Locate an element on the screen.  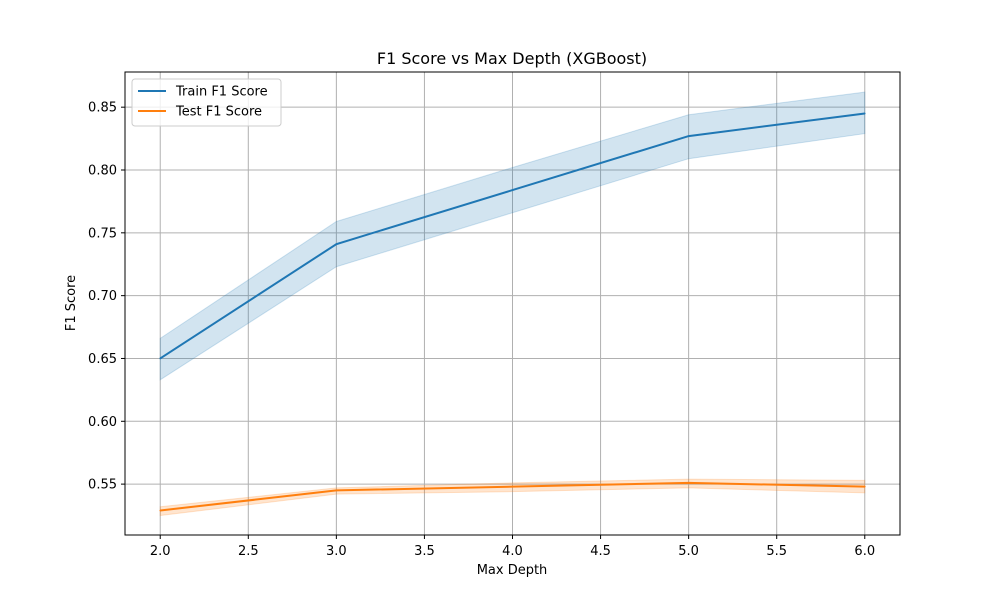
legend-label: Test F1 Score is located at coordinates (218, 112).